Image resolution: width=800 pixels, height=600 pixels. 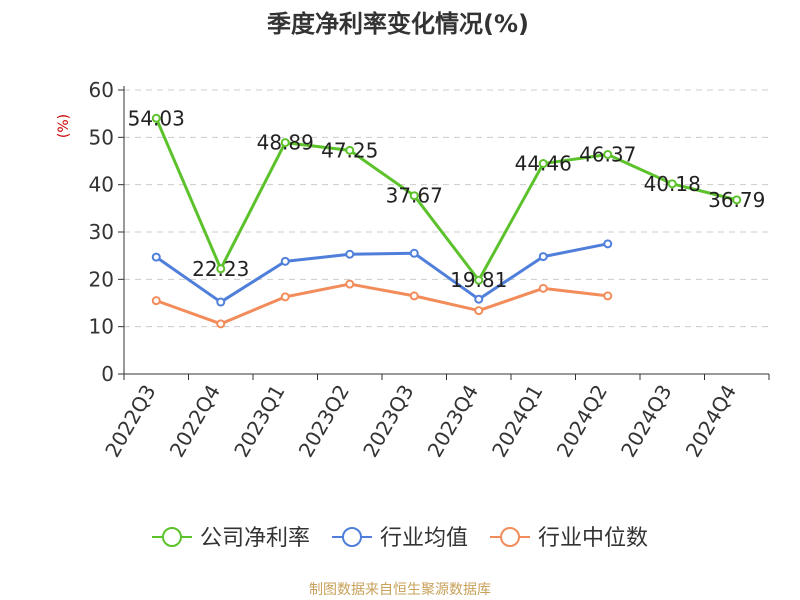 I want to click on data-label: 19.81, so click(x=478, y=280).